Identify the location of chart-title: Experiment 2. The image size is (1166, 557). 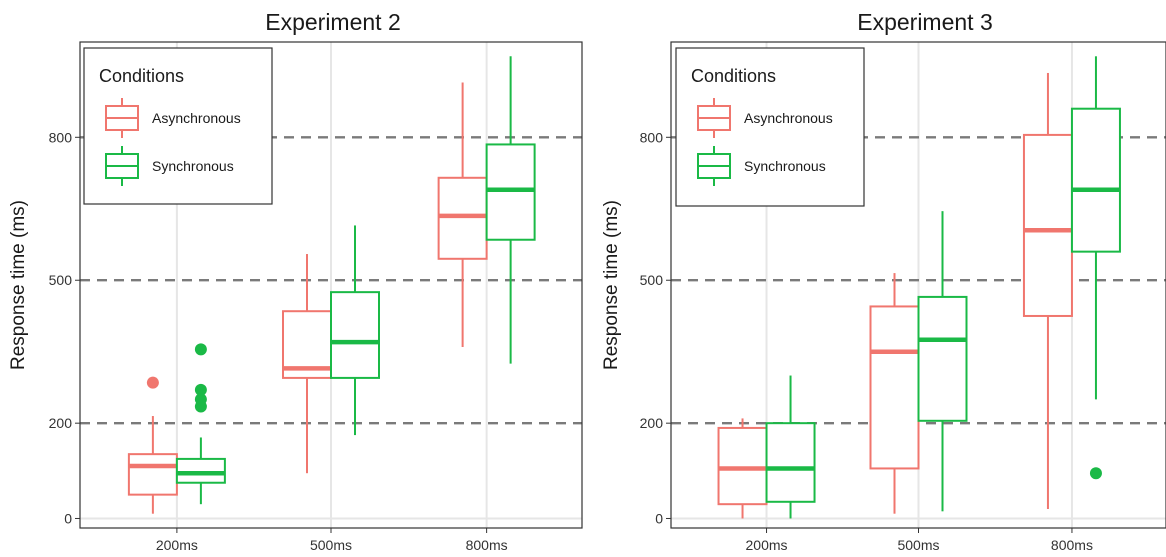
(333, 22).